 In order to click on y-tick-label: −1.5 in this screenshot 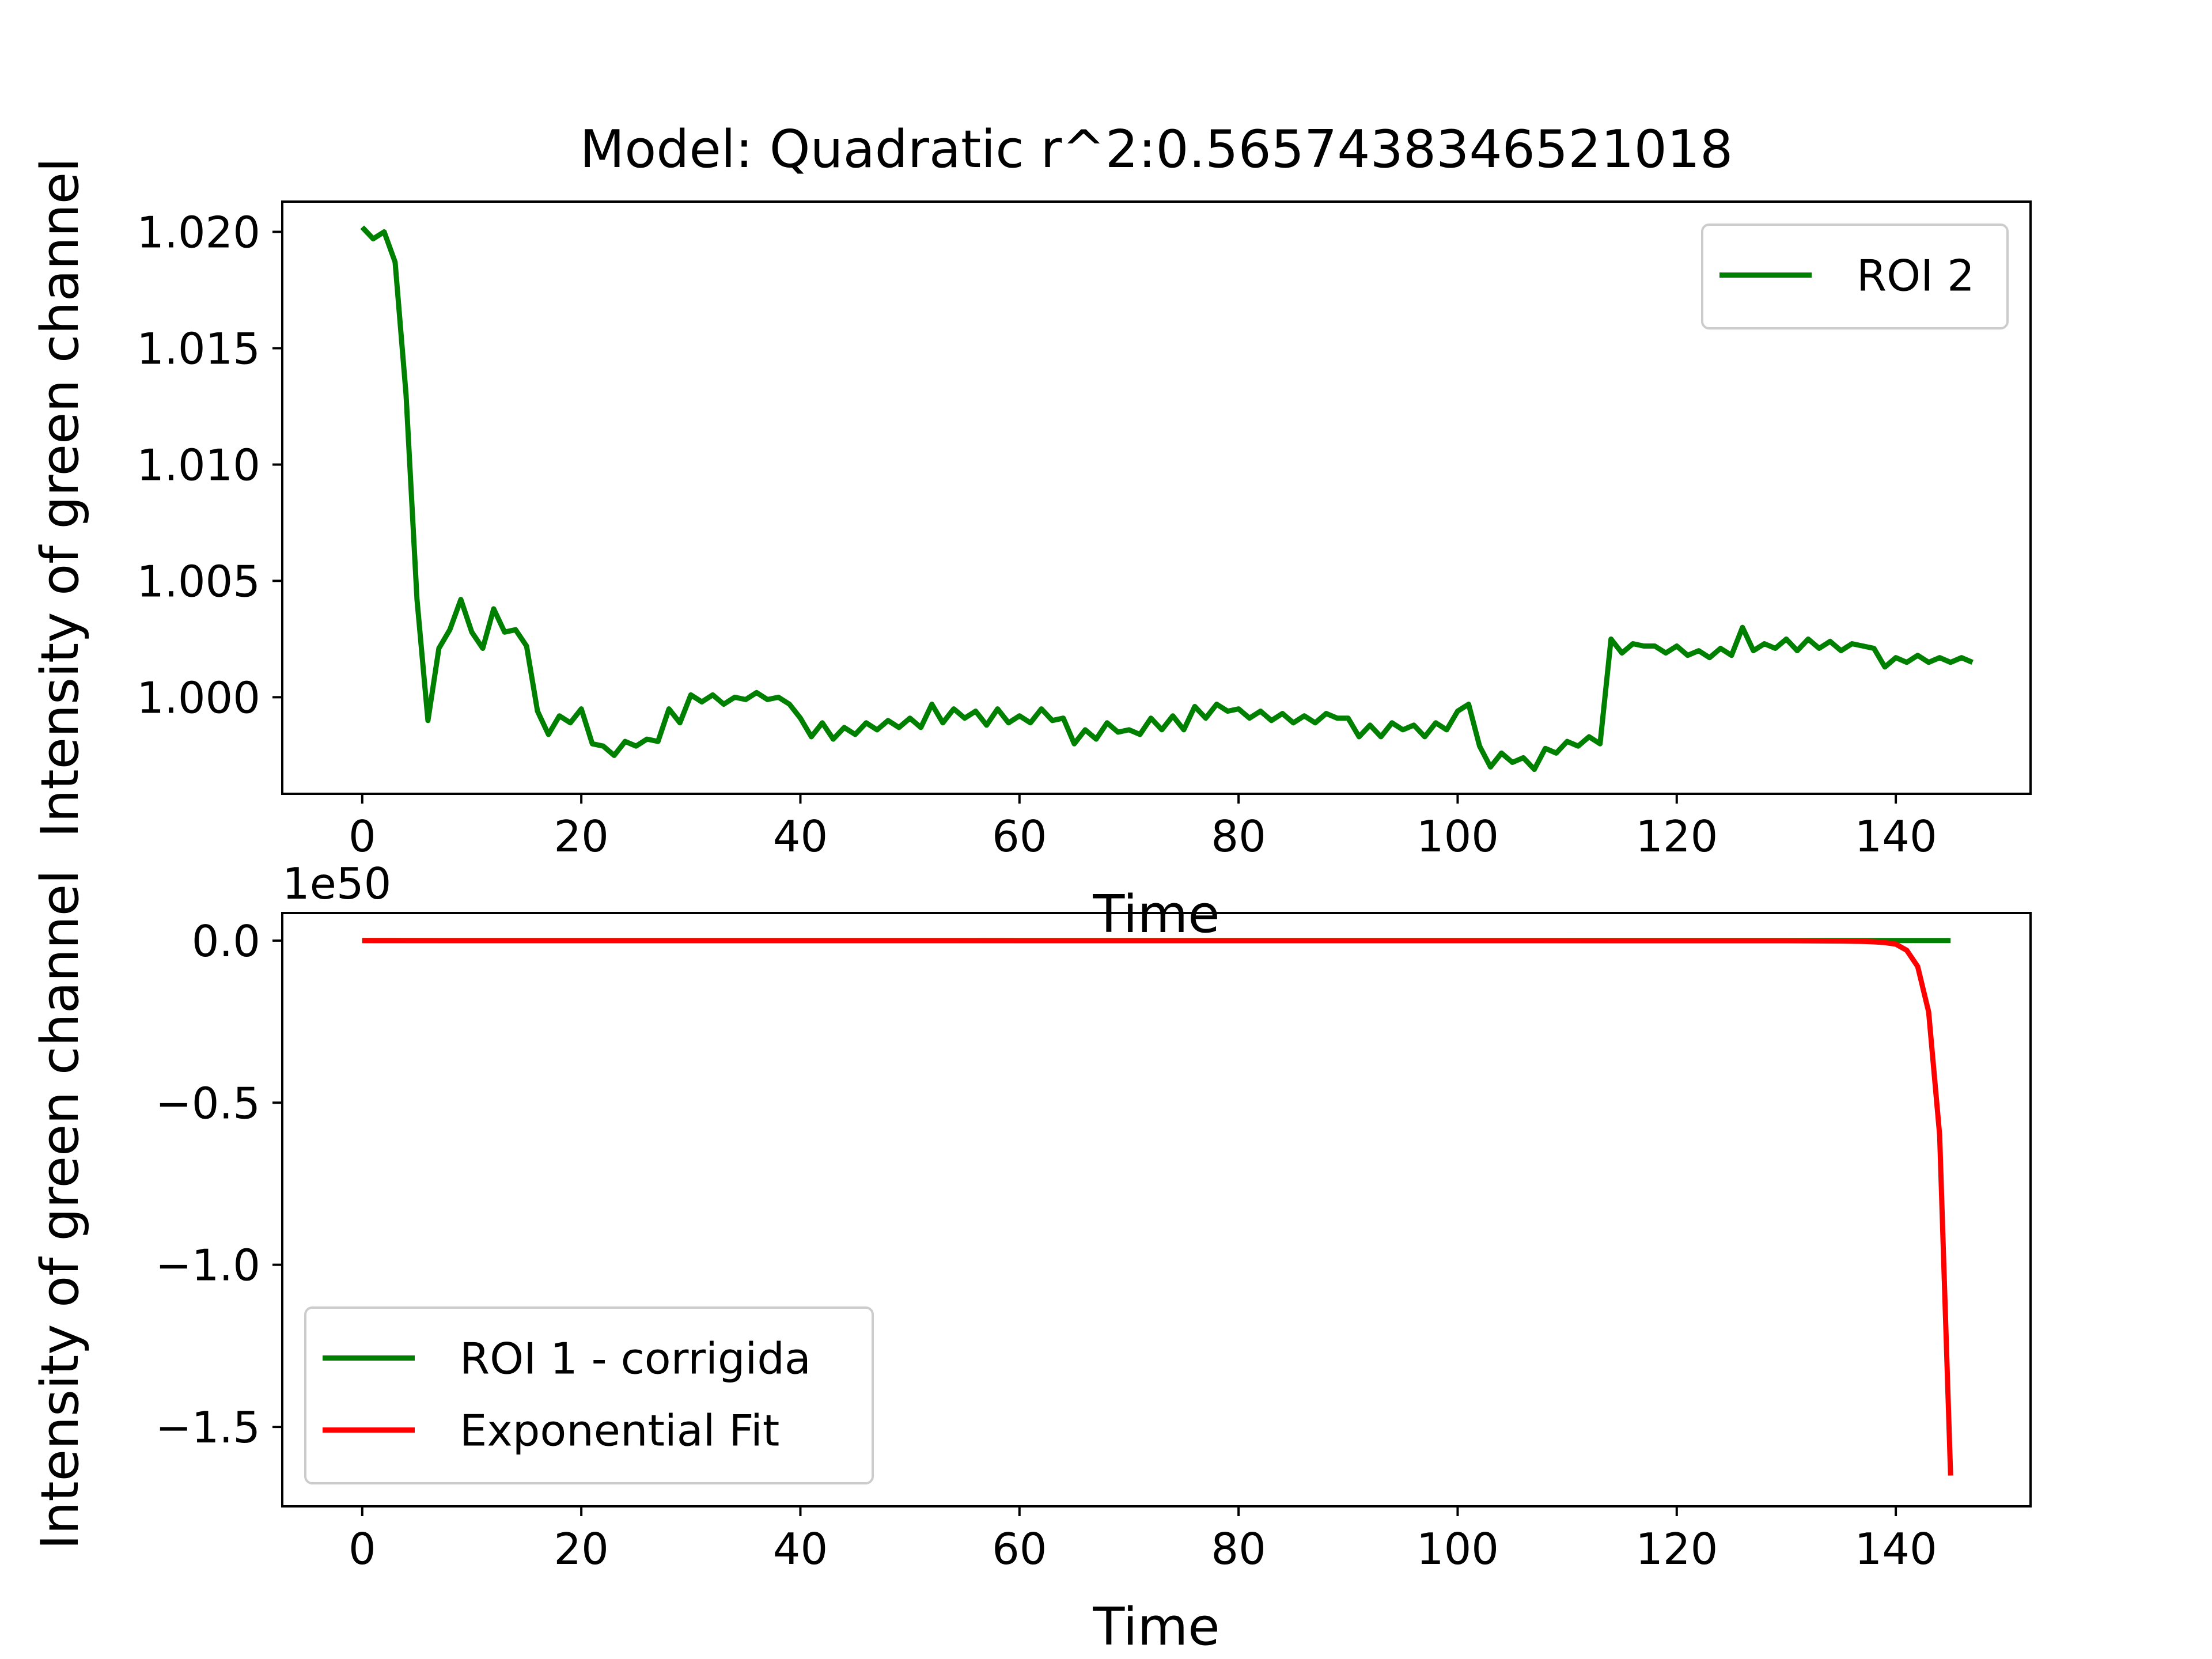, I will do `click(208, 1427)`.